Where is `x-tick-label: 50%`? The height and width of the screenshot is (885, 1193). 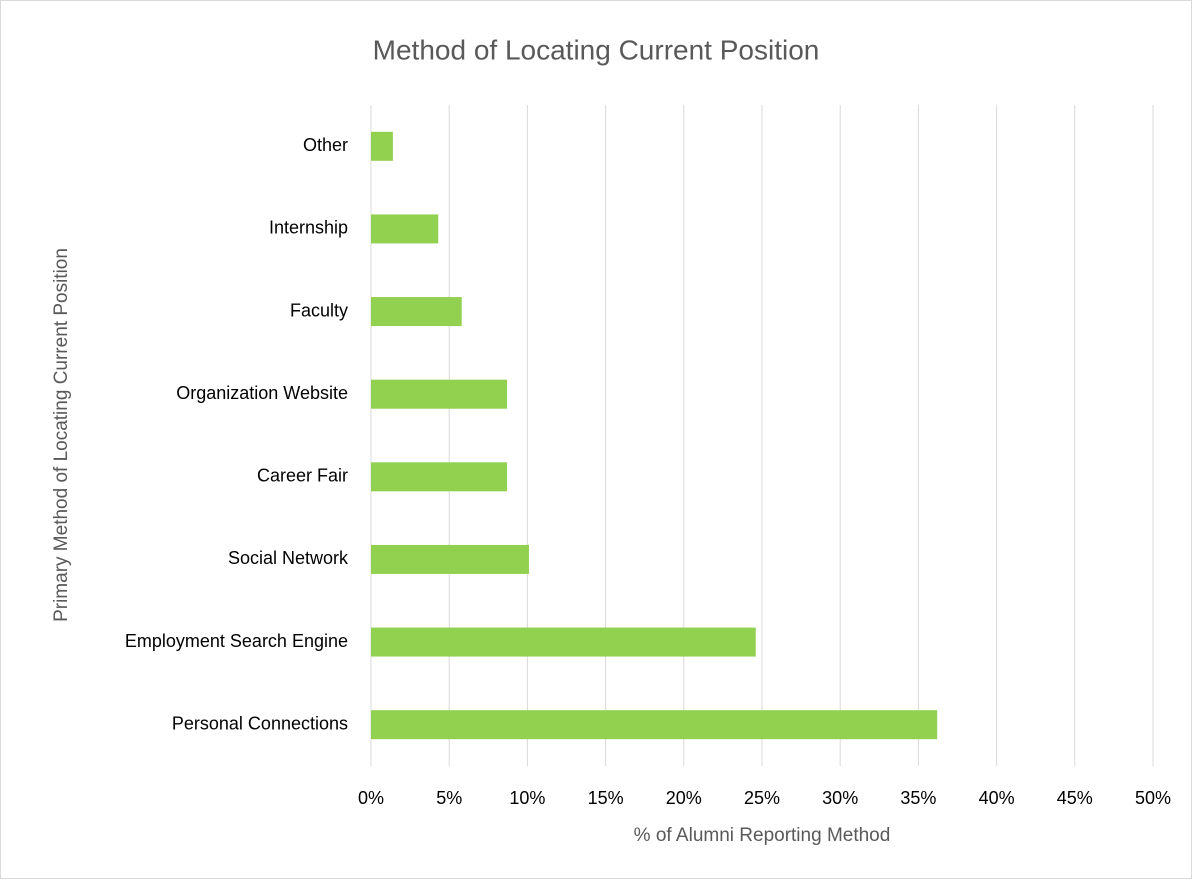 x-tick-label: 50% is located at coordinates (1153, 798).